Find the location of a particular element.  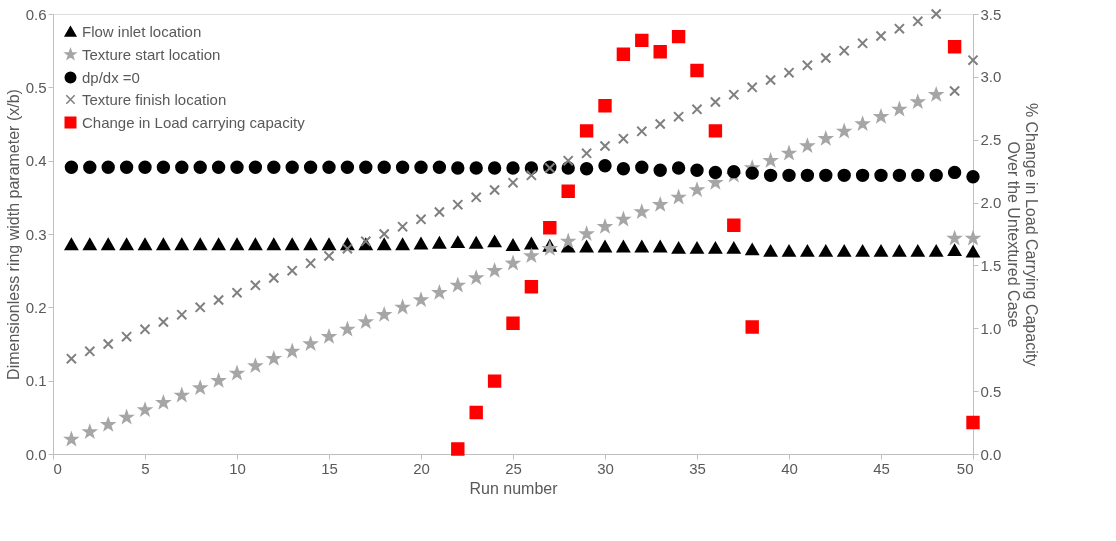

x-tick-label: 40 is located at coordinates (789, 468).